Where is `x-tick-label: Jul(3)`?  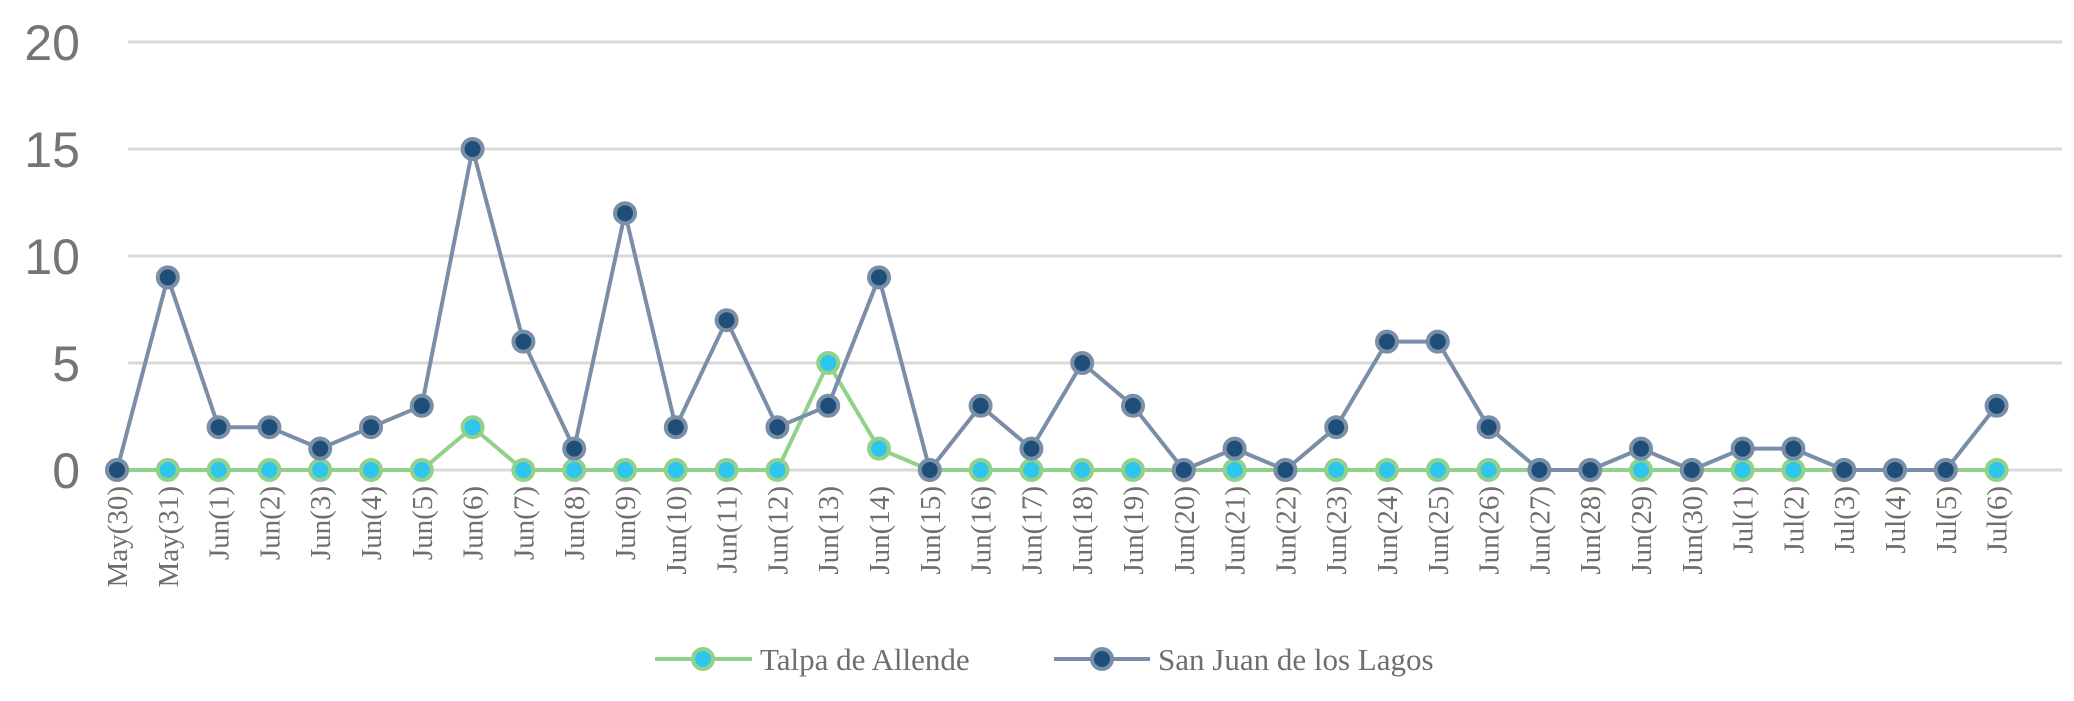
x-tick-label: Jul(3) is located at coordinates (1845, 520).